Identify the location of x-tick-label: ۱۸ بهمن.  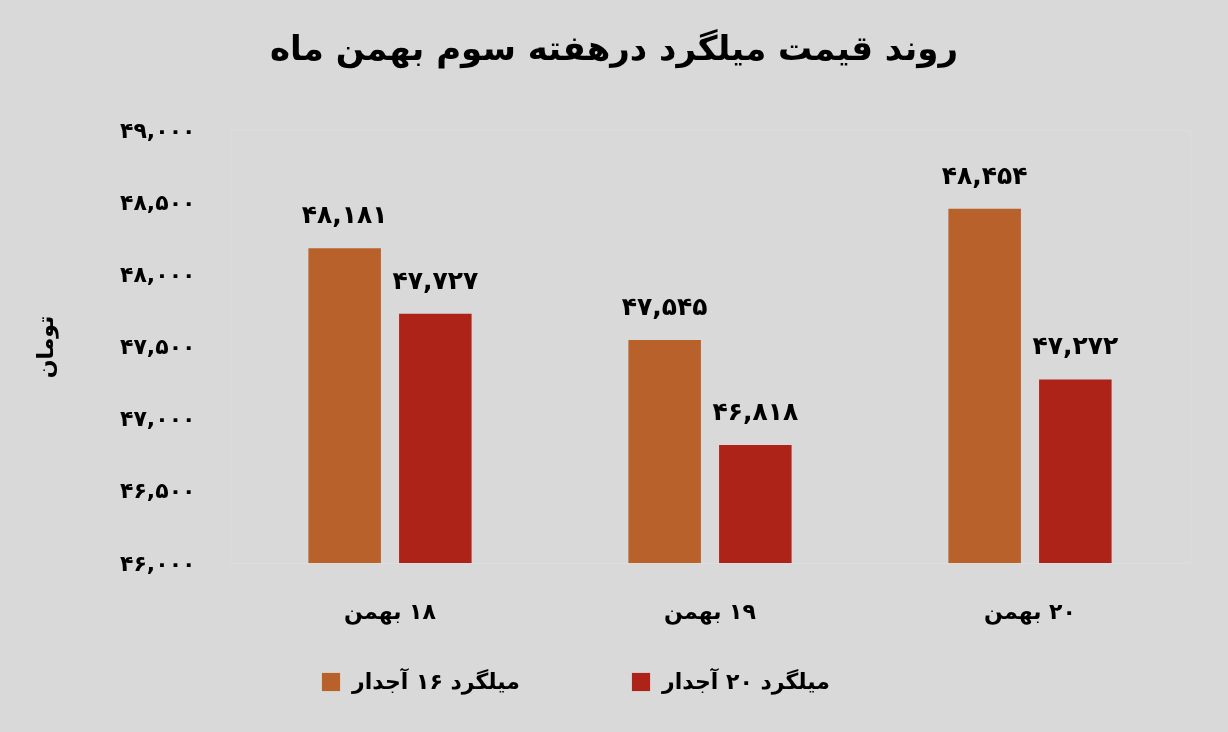
(390, 611).